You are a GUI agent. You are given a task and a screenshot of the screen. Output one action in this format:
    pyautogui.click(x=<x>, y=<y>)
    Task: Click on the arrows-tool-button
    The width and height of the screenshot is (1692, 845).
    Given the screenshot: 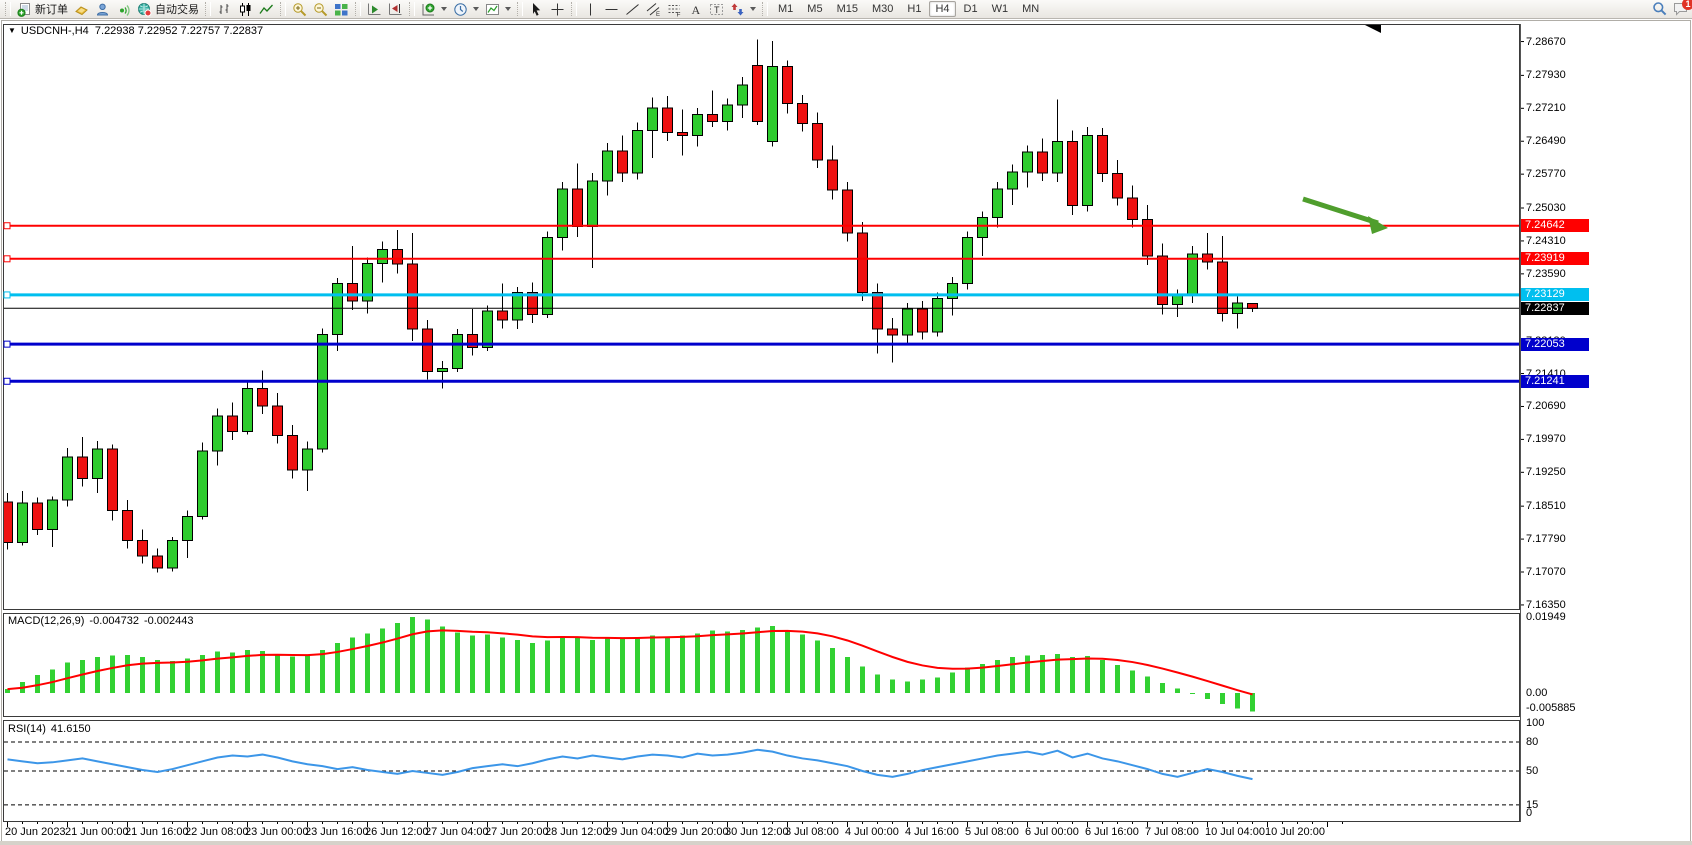 What is the action you would take?
    pyautogui.click(x=743, y=9)
    